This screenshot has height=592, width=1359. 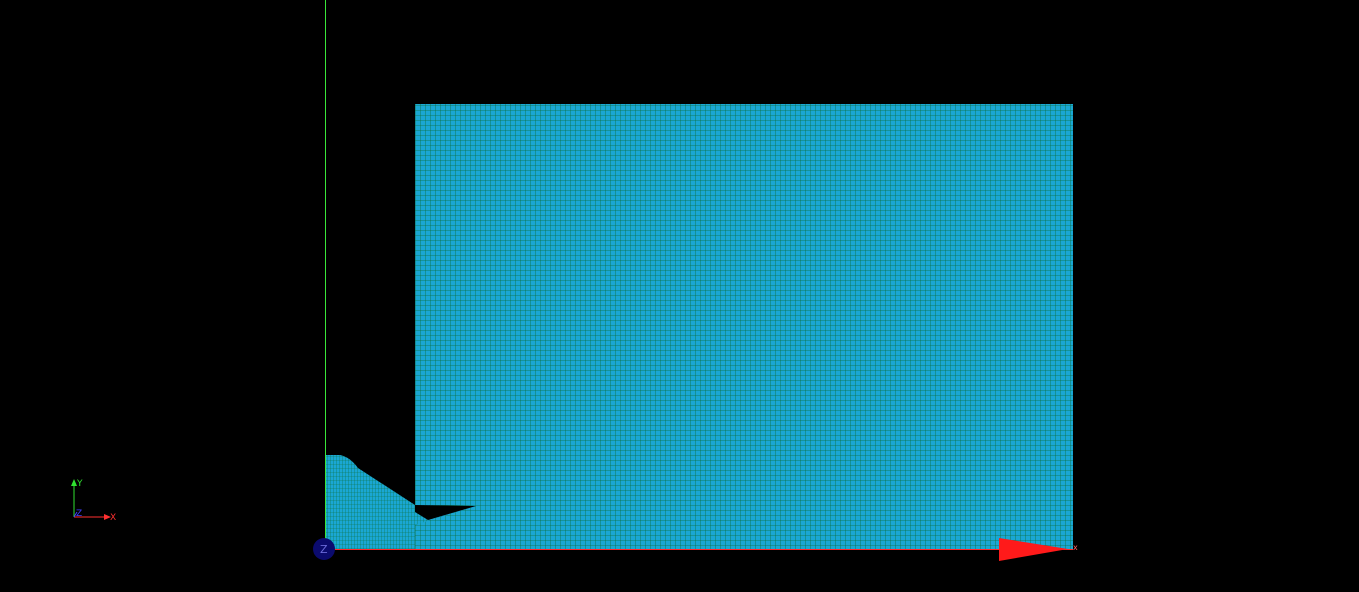 I want to click on triad-z-label: Z, so click(x=79, y=514).